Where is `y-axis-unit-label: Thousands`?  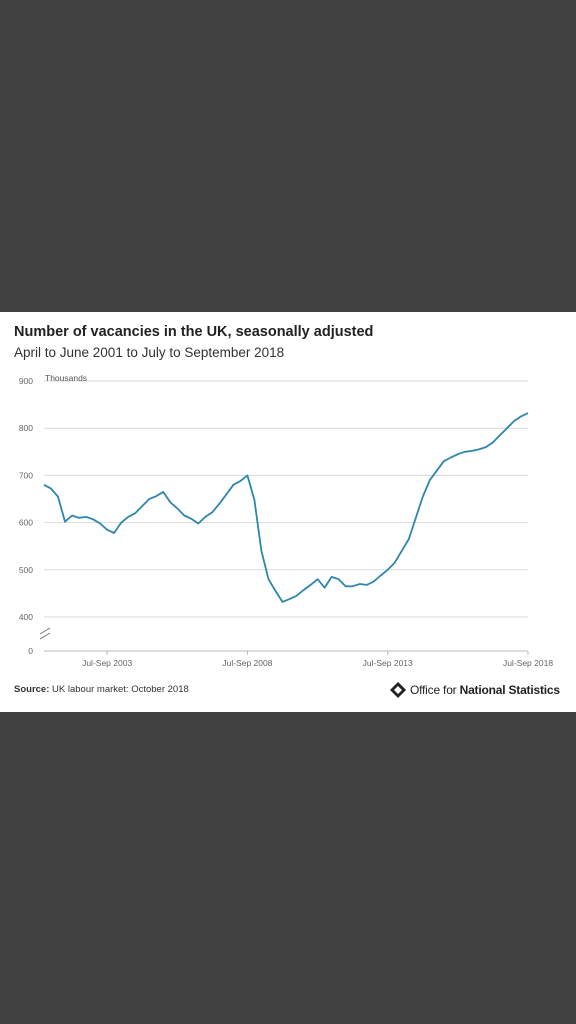
y-axis-unit-label: Thousands is located at coordinates (66, 378).